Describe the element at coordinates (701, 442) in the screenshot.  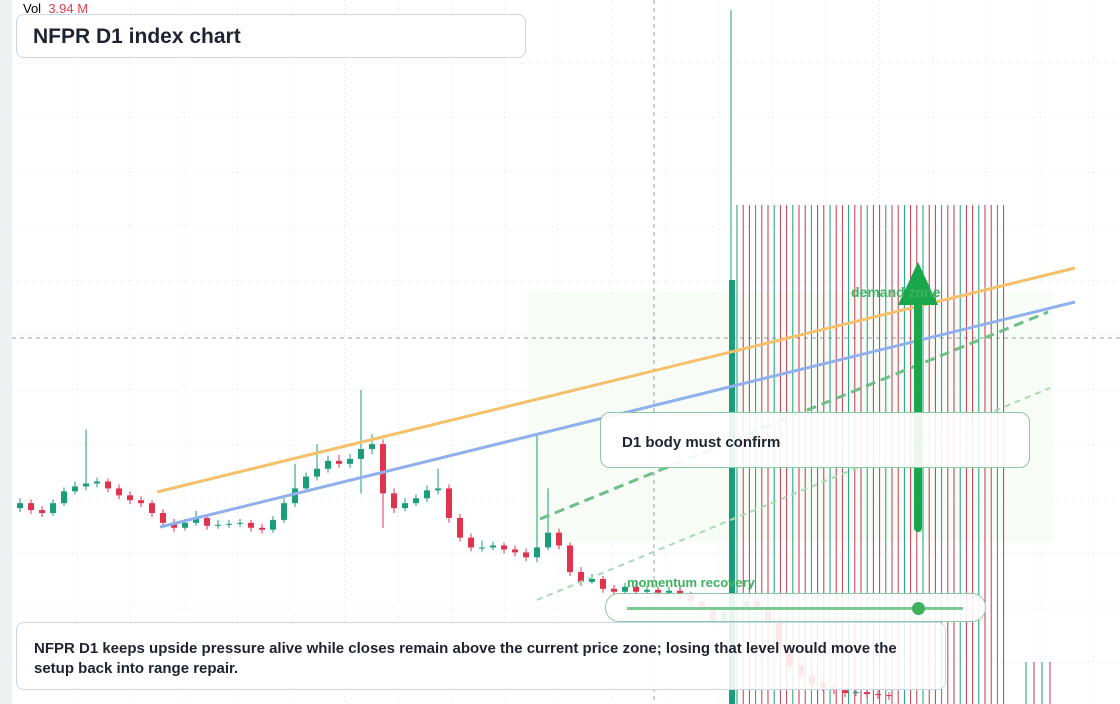
I see `confirm-label: D1 body must confirm` at that location.